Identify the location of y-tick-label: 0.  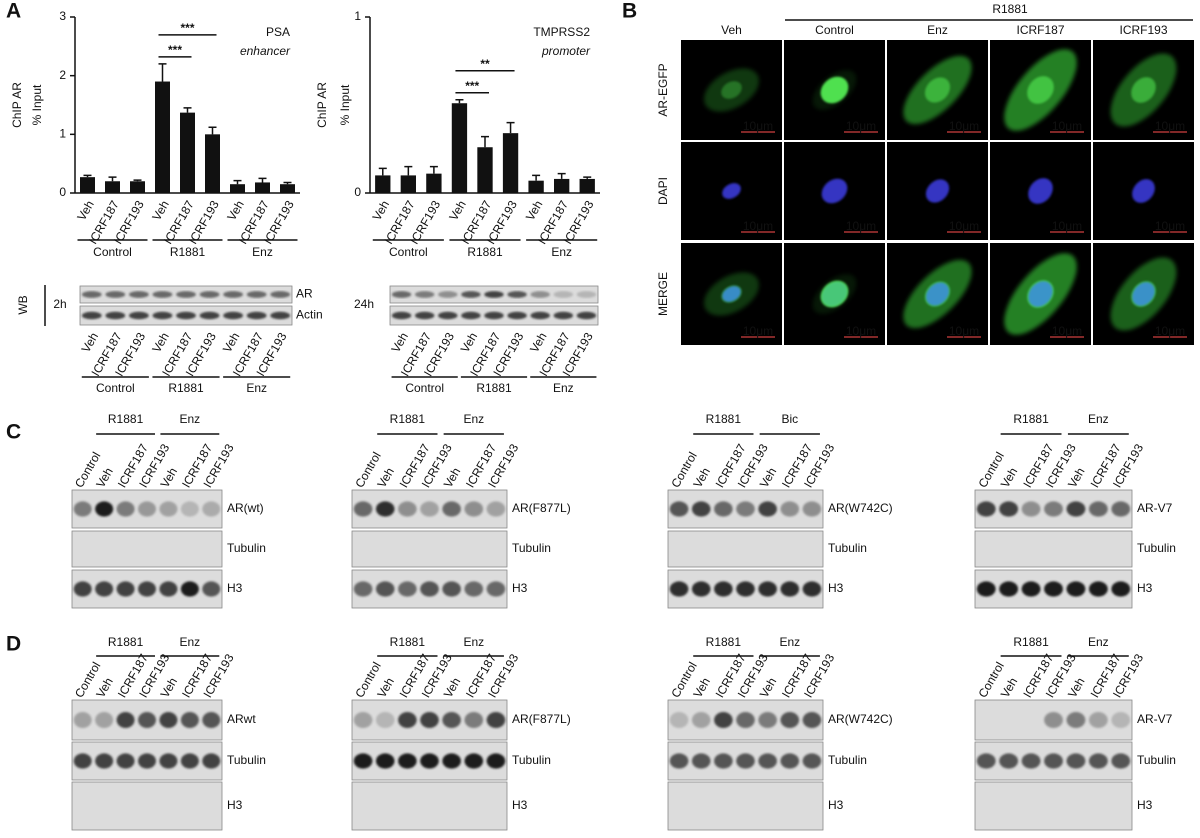
(62, 192).